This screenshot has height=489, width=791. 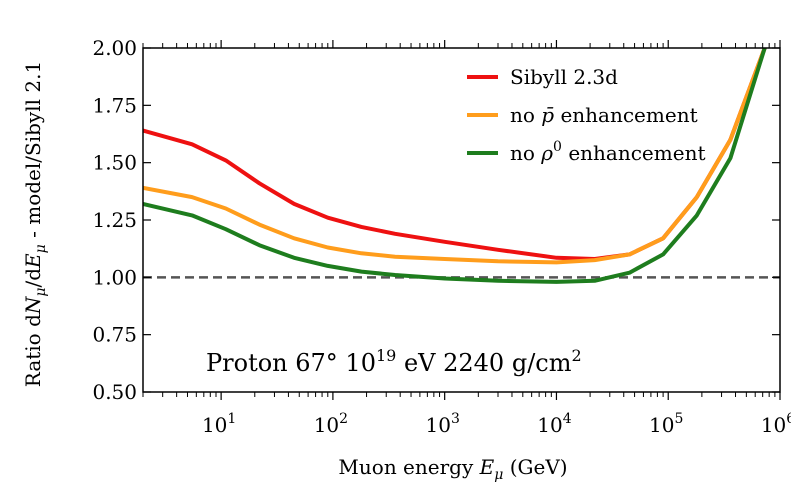 I want to click on legend-label-sibyll: Sibyll 2.3d, so click(x=564, y=77).